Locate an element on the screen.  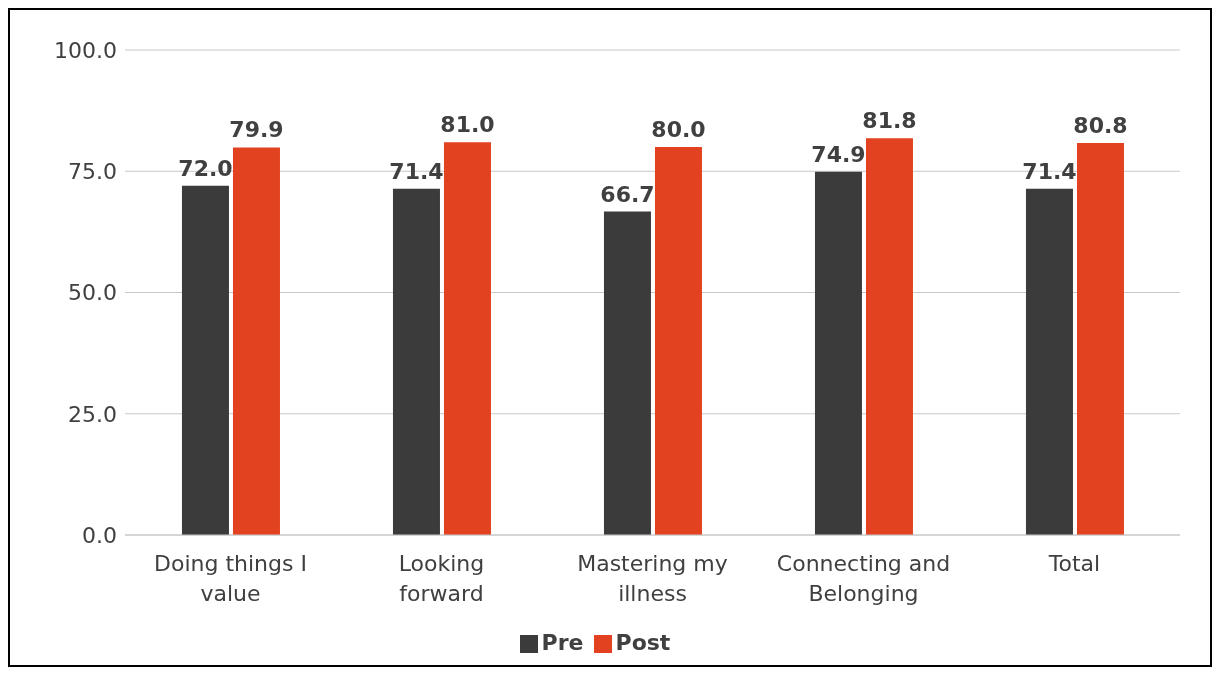
data-label: 80.8 is located at coordinates (1100, 126).